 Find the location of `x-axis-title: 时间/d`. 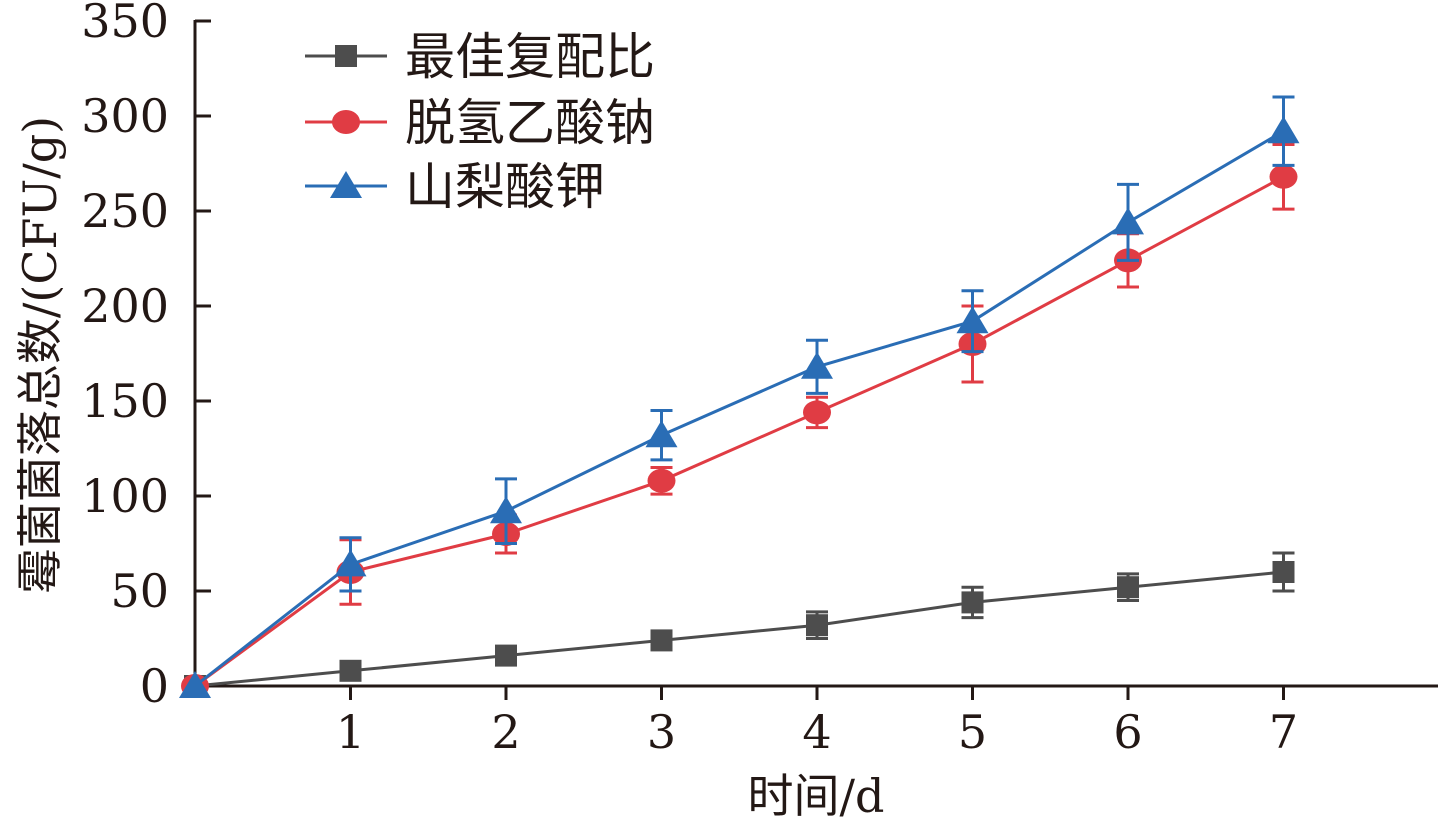

x-axis-title: 时间/d is located at coordinates (816, 795).